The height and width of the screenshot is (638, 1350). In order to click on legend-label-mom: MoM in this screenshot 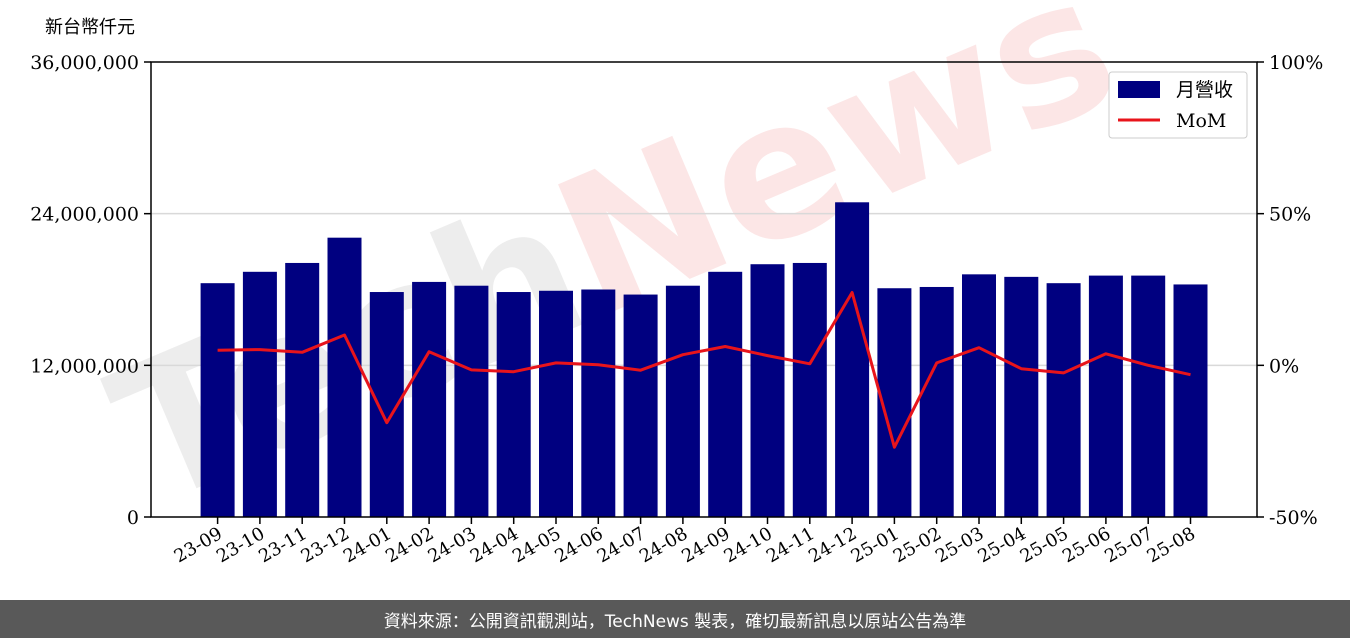, I will do `click(1201, 121)`.